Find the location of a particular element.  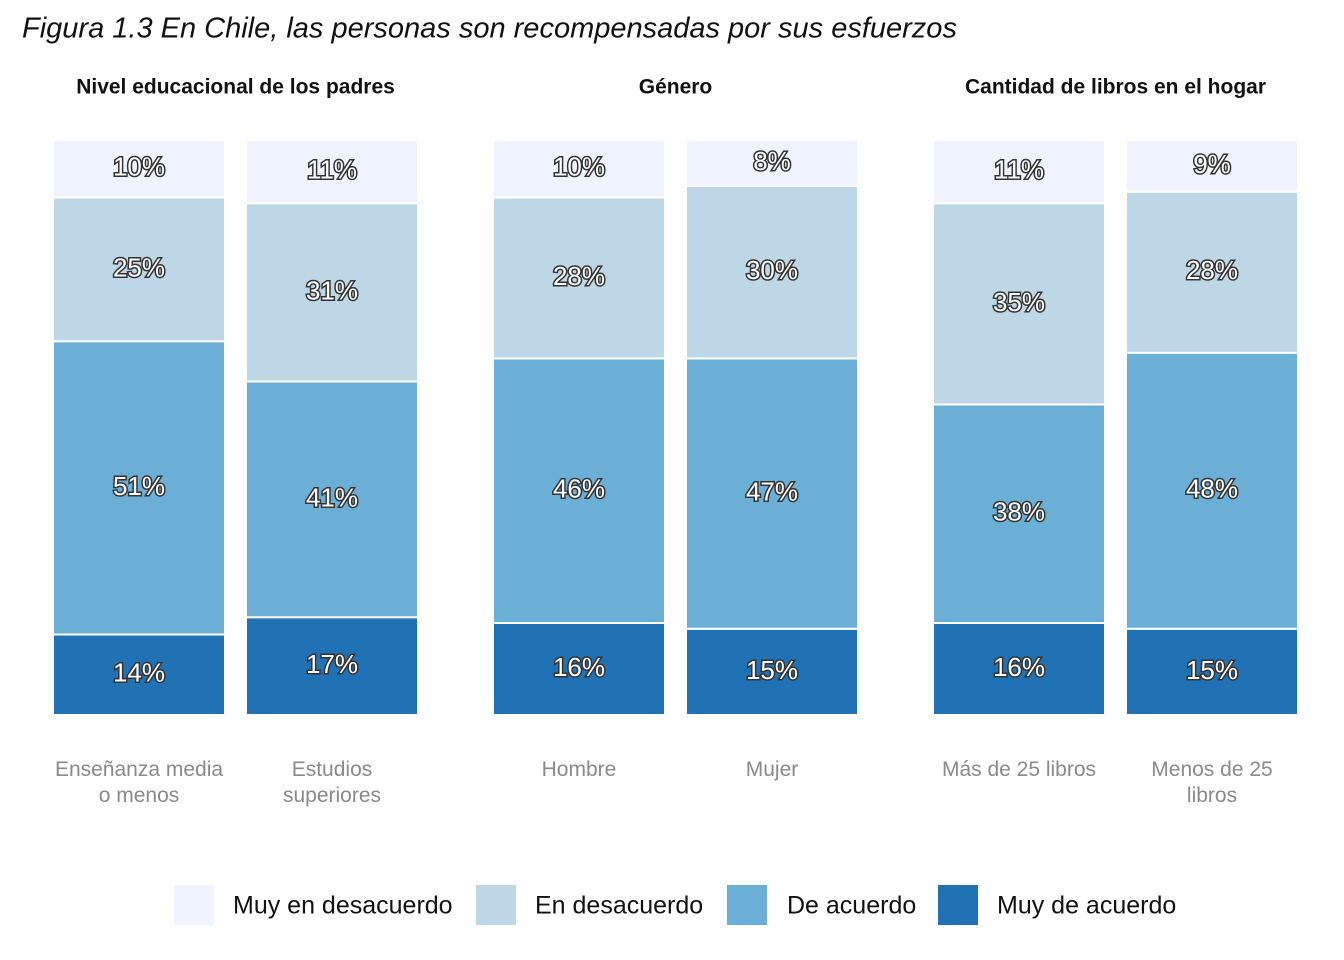

x-tick-label: Enseñanza media o menos is located at coordinates (139, 782).